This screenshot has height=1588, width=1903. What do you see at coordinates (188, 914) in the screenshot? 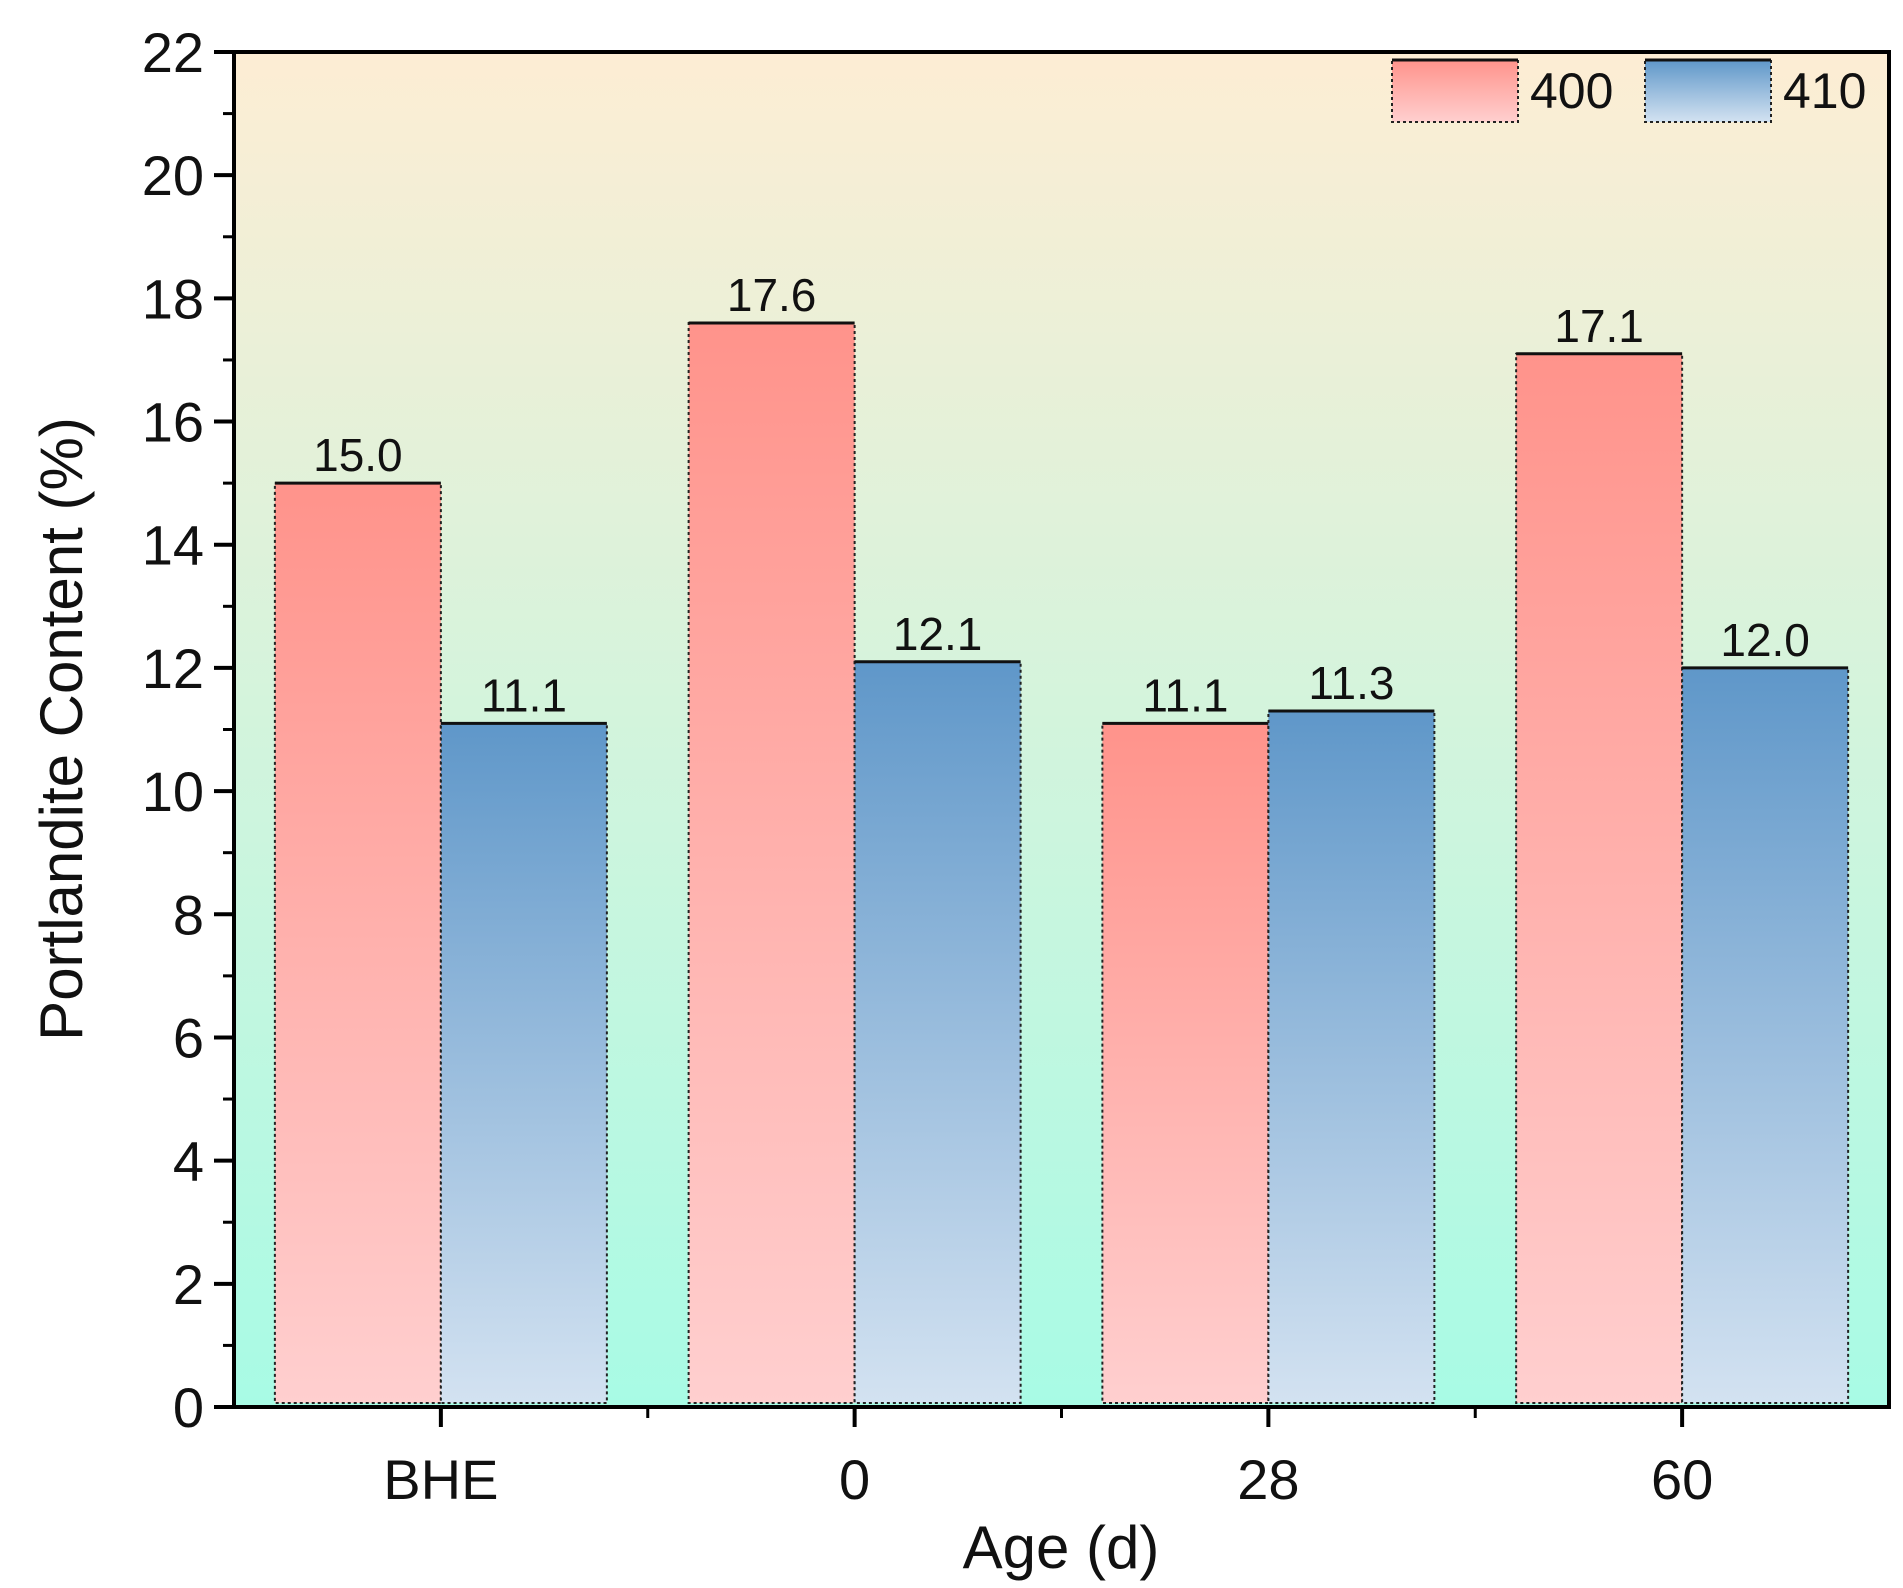
I see `y-tick-label: 8` at bounding box center [188, 914].